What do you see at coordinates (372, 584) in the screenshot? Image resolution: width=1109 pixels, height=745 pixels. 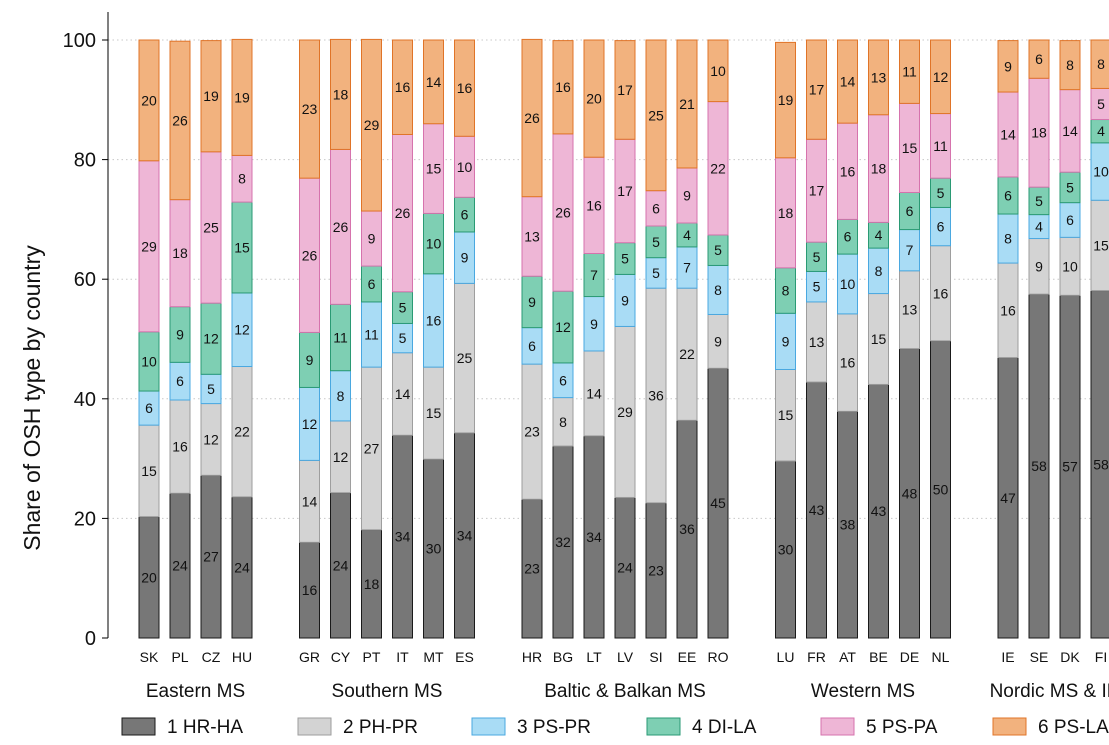 I see `segment-label: 18` at bounding box center [372, 584].